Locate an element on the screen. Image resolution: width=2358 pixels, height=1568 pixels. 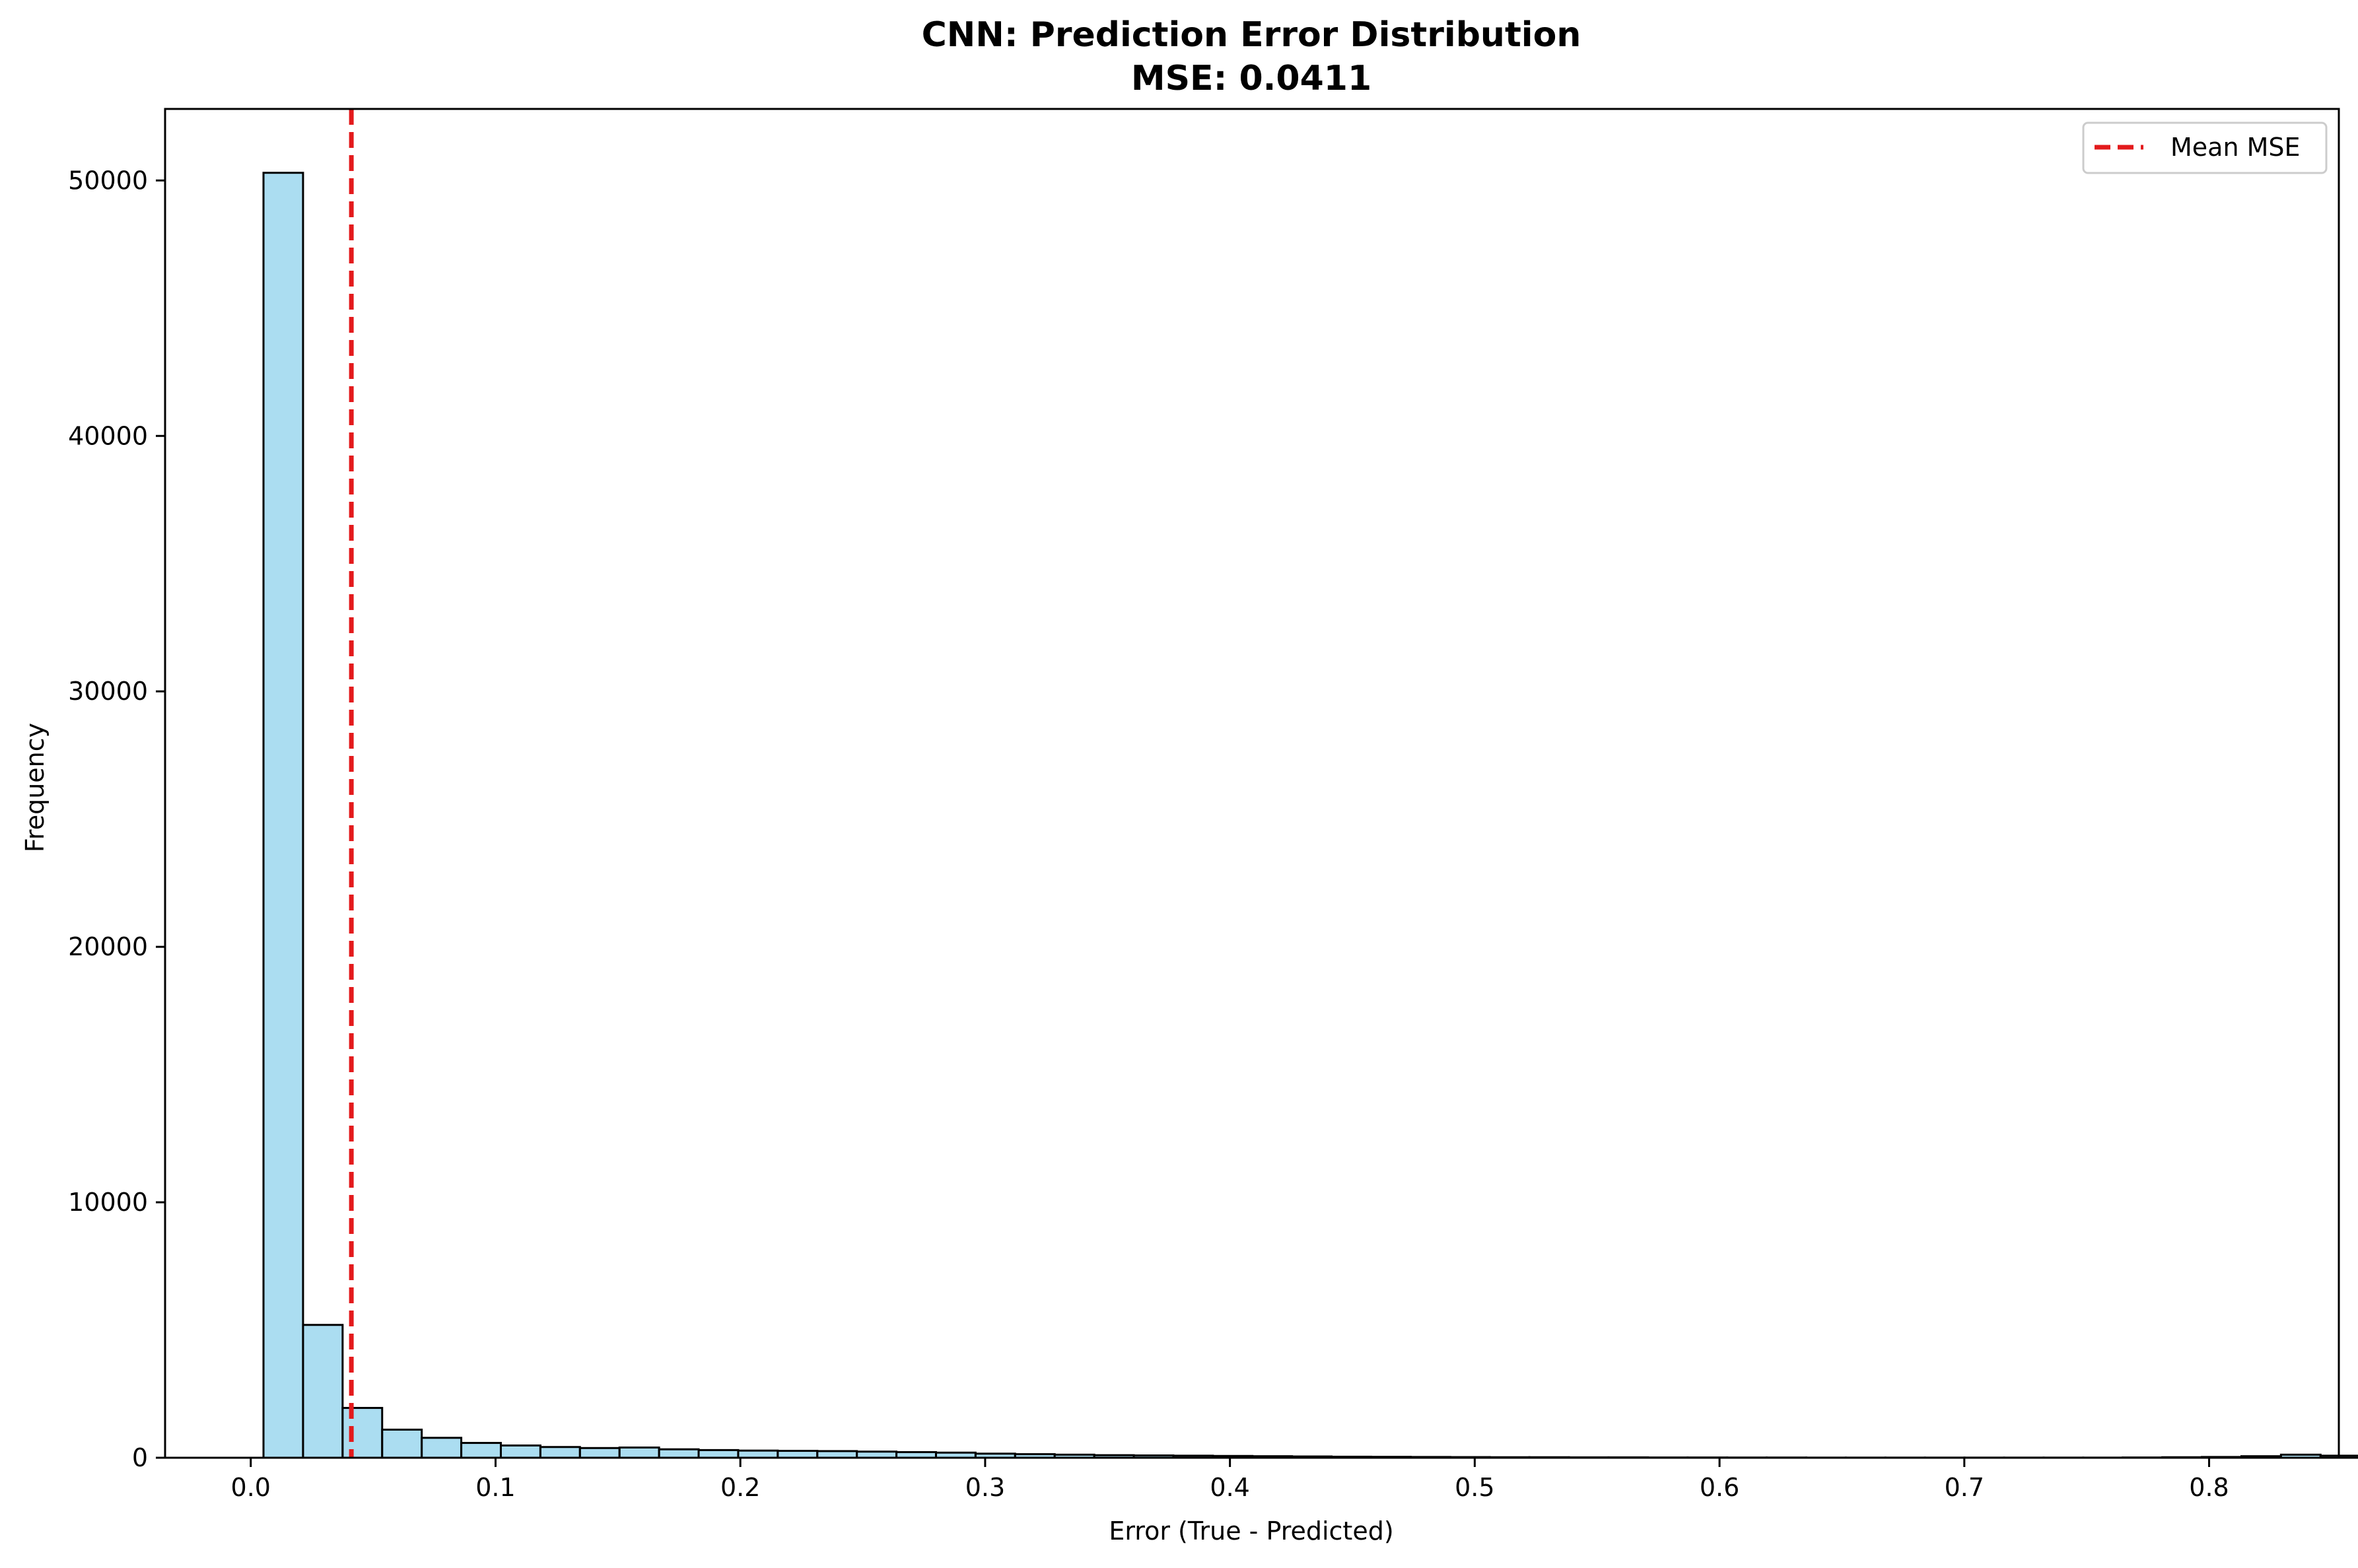
x-tick-label: 0.7 is located at coordinates (1964, 1487).